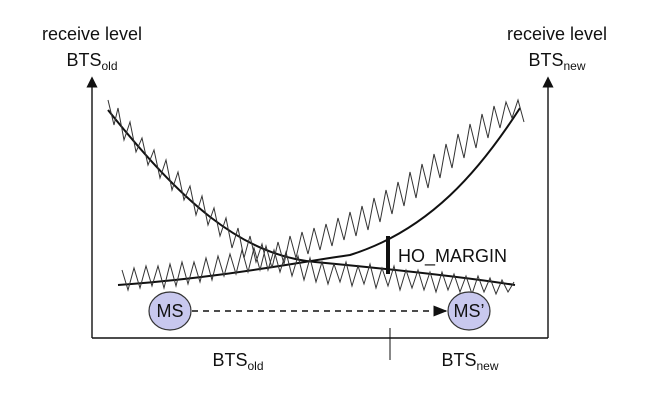  What do you see at coordinates (237, 361) in the screenshot?
I see `bottom-bts-old-label: BTSold` at bounding box center [237, 361].